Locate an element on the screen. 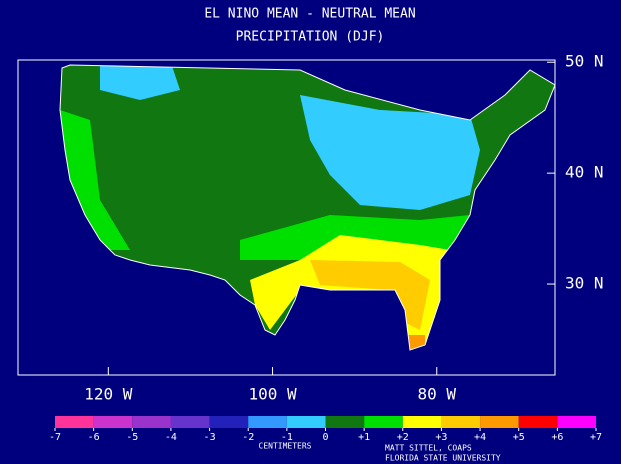 This screenshot has height=464, width=621. title: EL NINO MEAN - NEUTRAL MEAN is located at coordinates (309, 14).